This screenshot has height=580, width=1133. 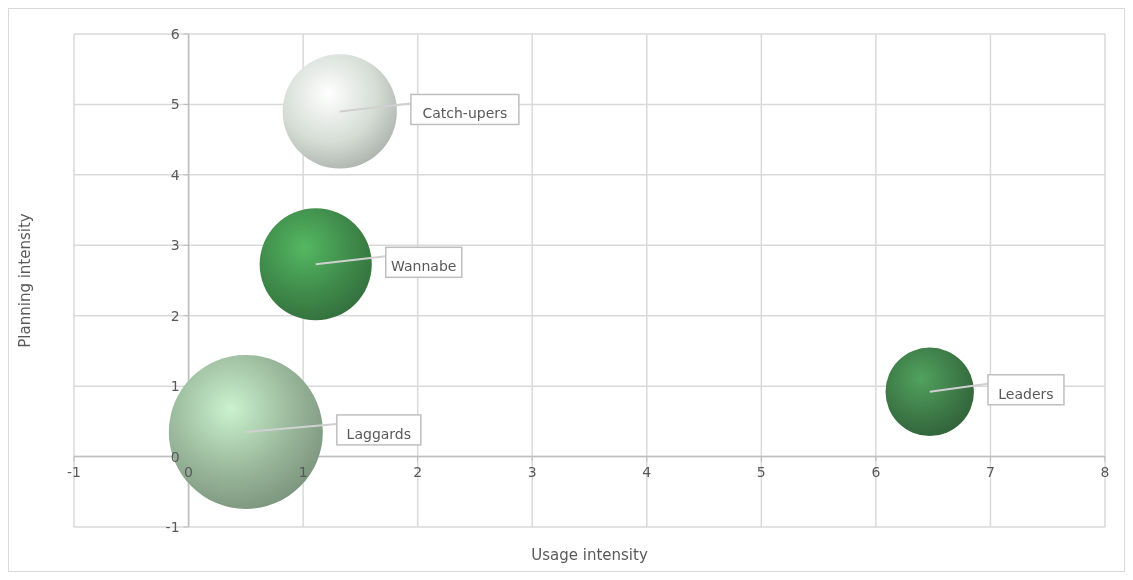 I want to click on y-tick-label: 5, so click(x=175, y=104).